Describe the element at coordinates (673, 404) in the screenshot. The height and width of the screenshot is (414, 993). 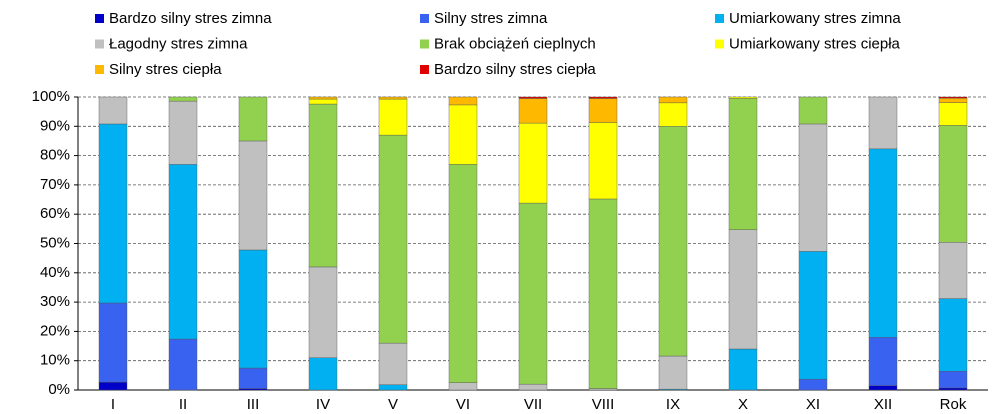
I see `x-tick-label: IX` at that location.